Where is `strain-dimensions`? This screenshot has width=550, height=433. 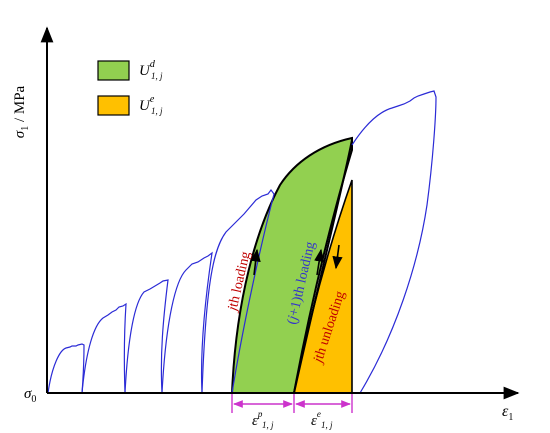 strain-dimensions is located at coordinates (292, 403).